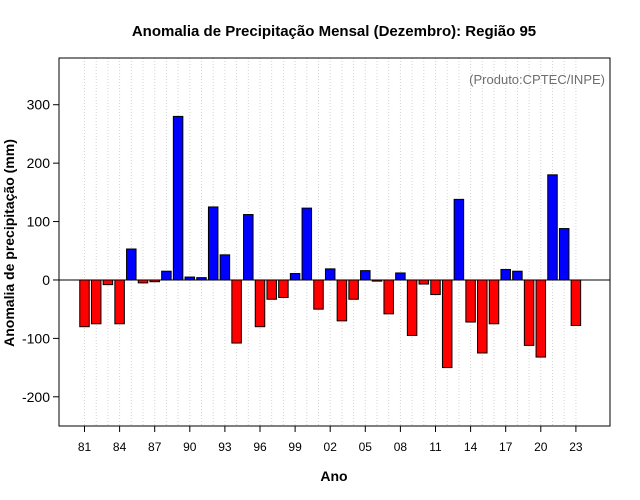  What do you see at coordinates (447, 324) in the screenshot?
I see `bar-2012` at bounding box center [447, 324].